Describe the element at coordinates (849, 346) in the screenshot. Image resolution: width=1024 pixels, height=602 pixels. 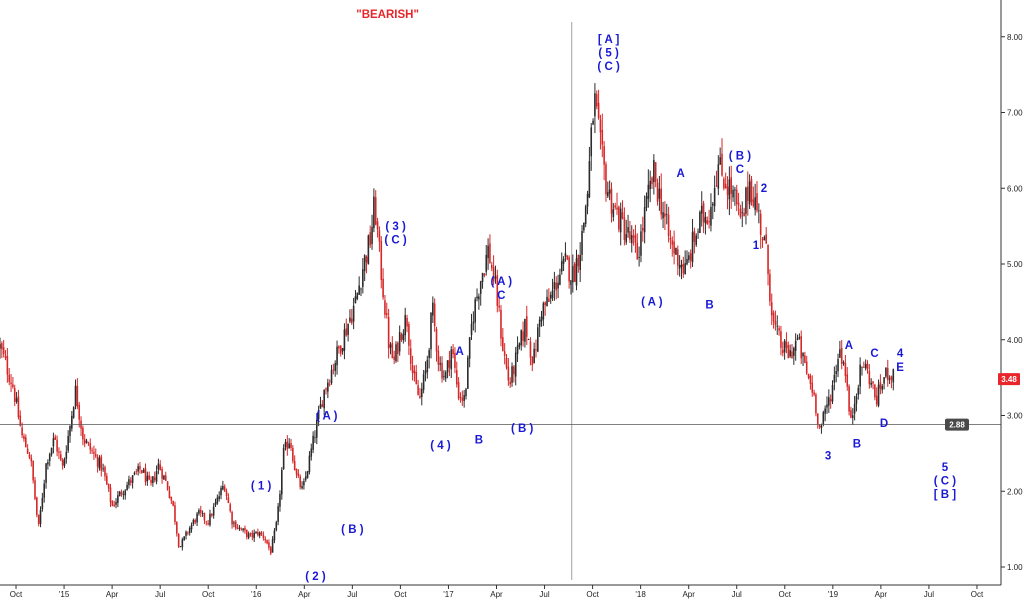
I see `wave-label: A` at that location.